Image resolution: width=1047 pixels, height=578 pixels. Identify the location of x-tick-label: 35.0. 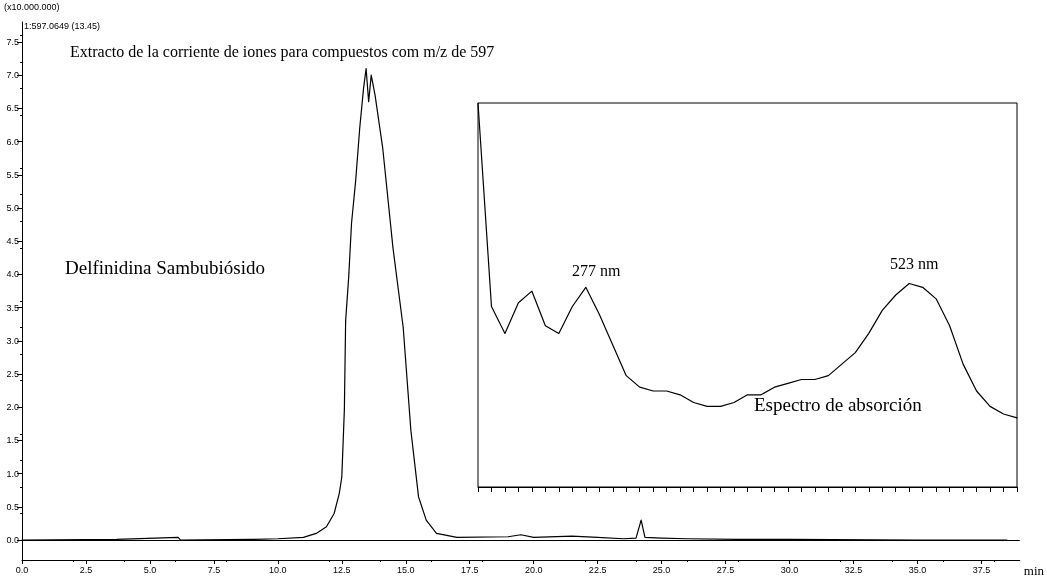
(917, 569).